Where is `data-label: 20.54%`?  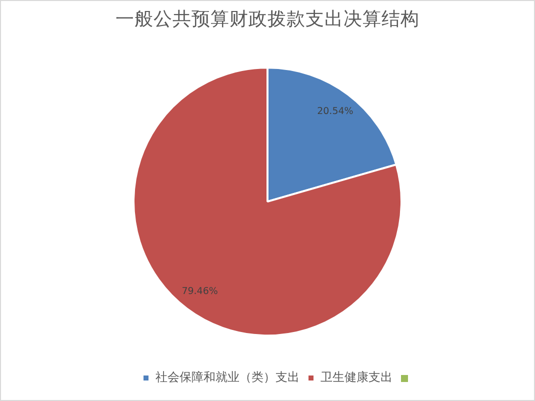 data-label: 20.54% is located at coordinates (335, 112).